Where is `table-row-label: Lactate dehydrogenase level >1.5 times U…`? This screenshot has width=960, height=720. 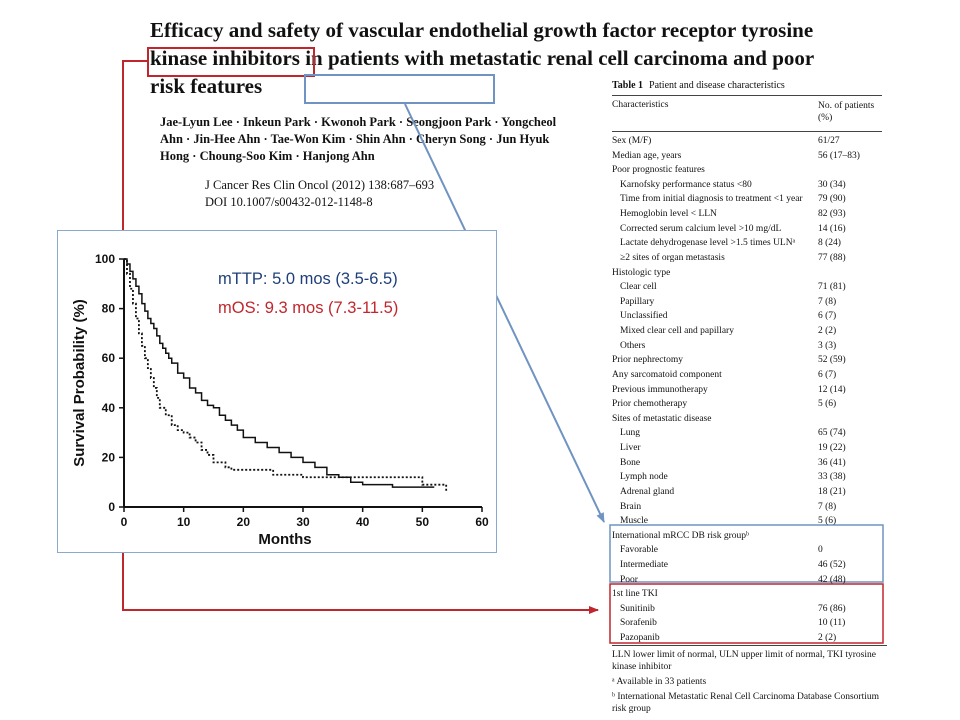
table-row-label: Lactate dehydrogenase level >1.5 times U… is located at coordinates (708, 243).